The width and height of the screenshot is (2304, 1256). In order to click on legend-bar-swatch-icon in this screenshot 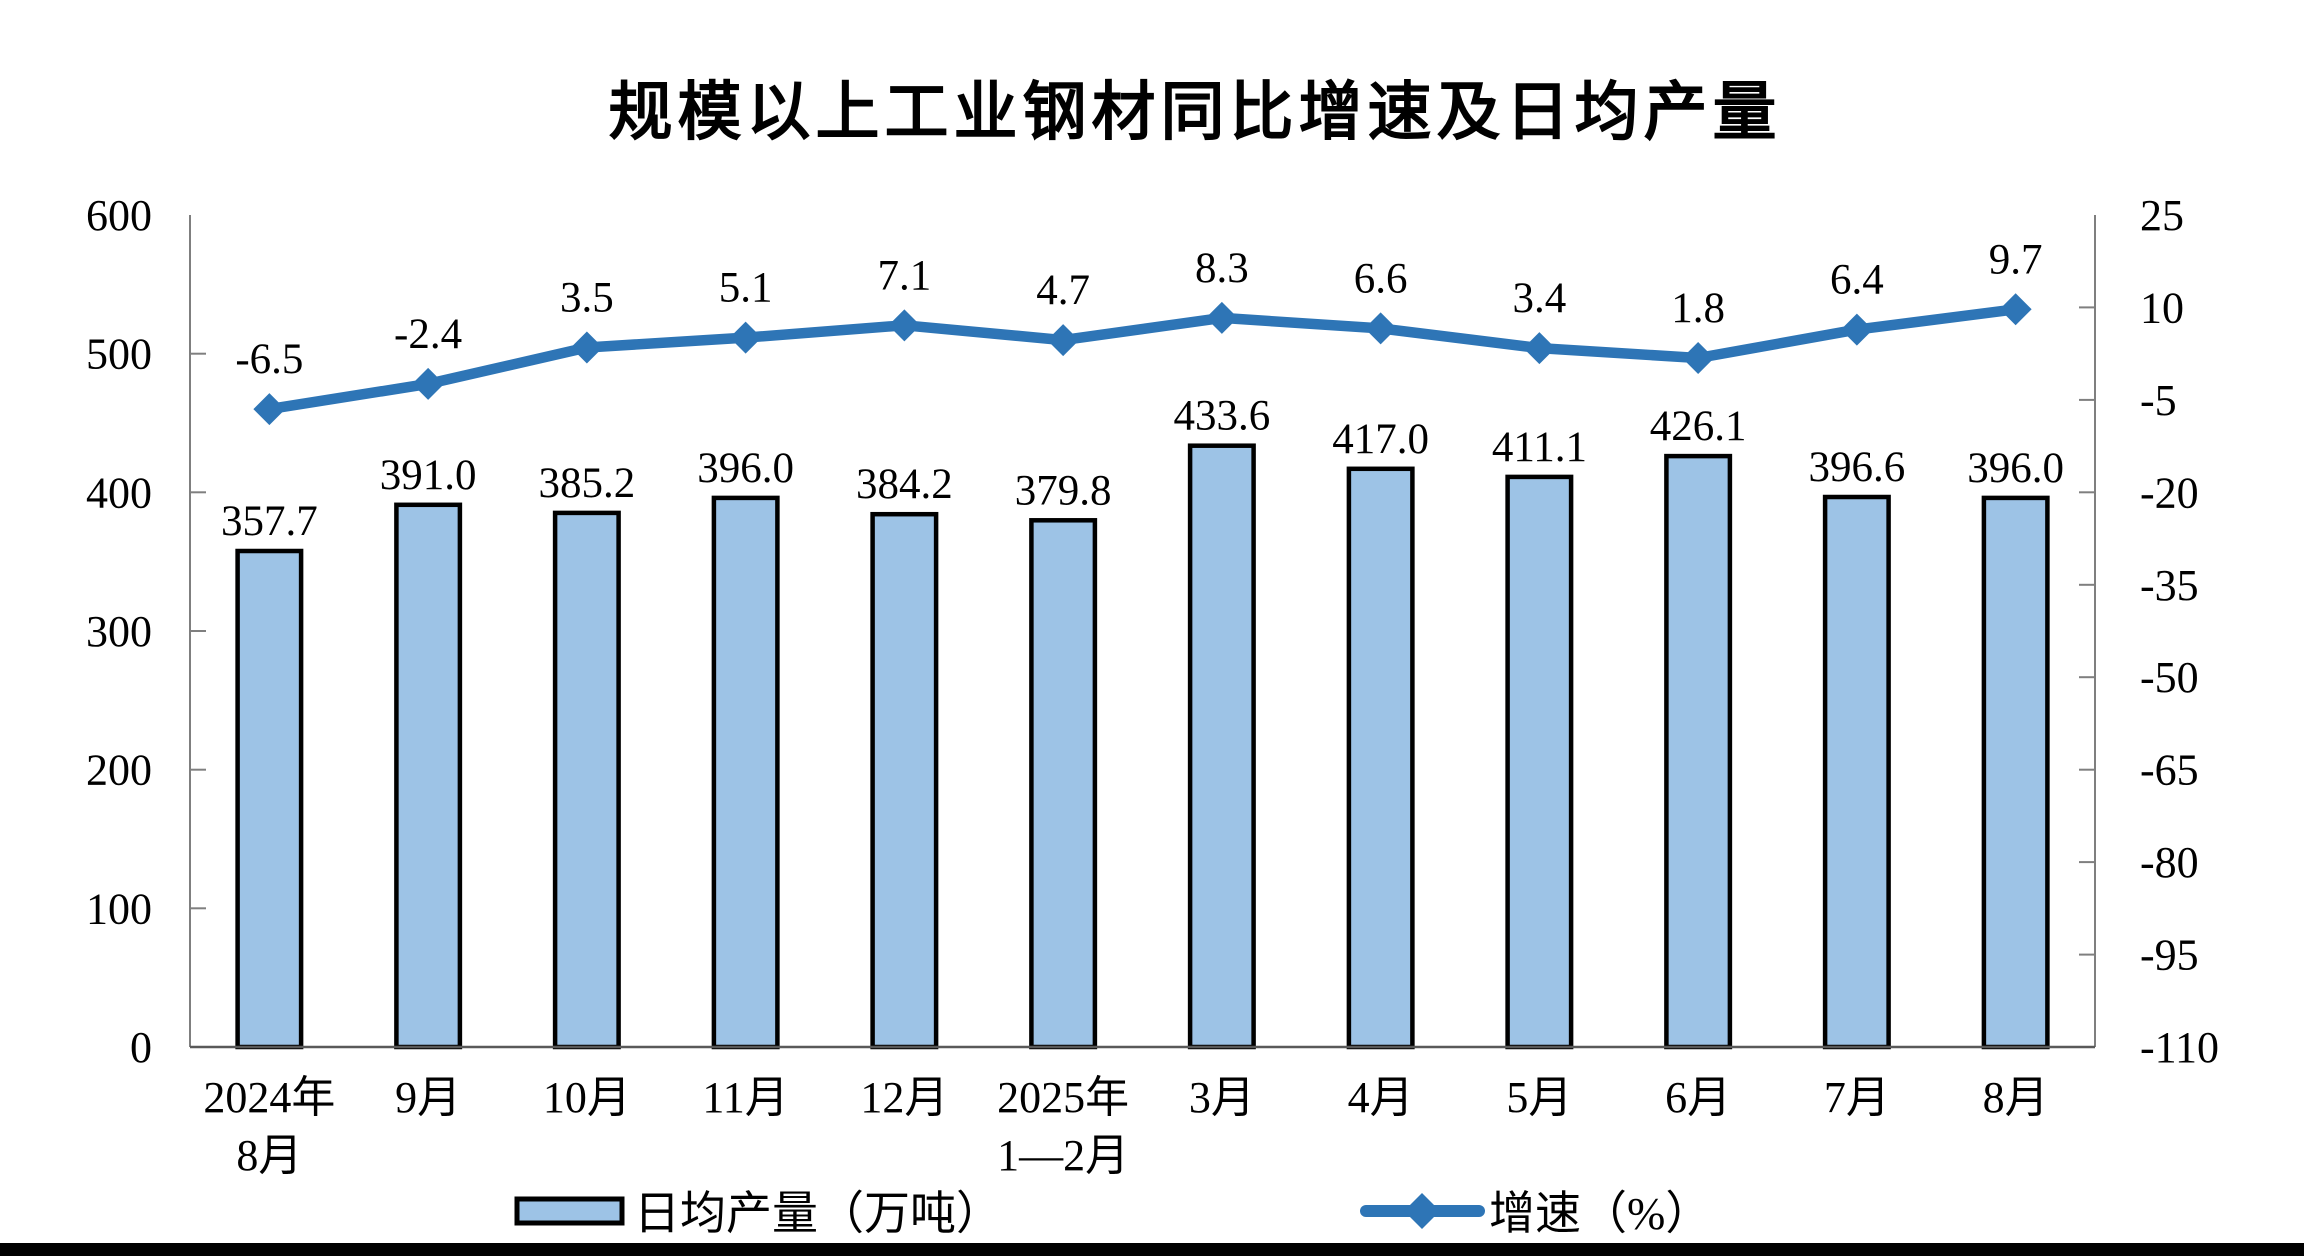, I will do `click(569, 1211)`.